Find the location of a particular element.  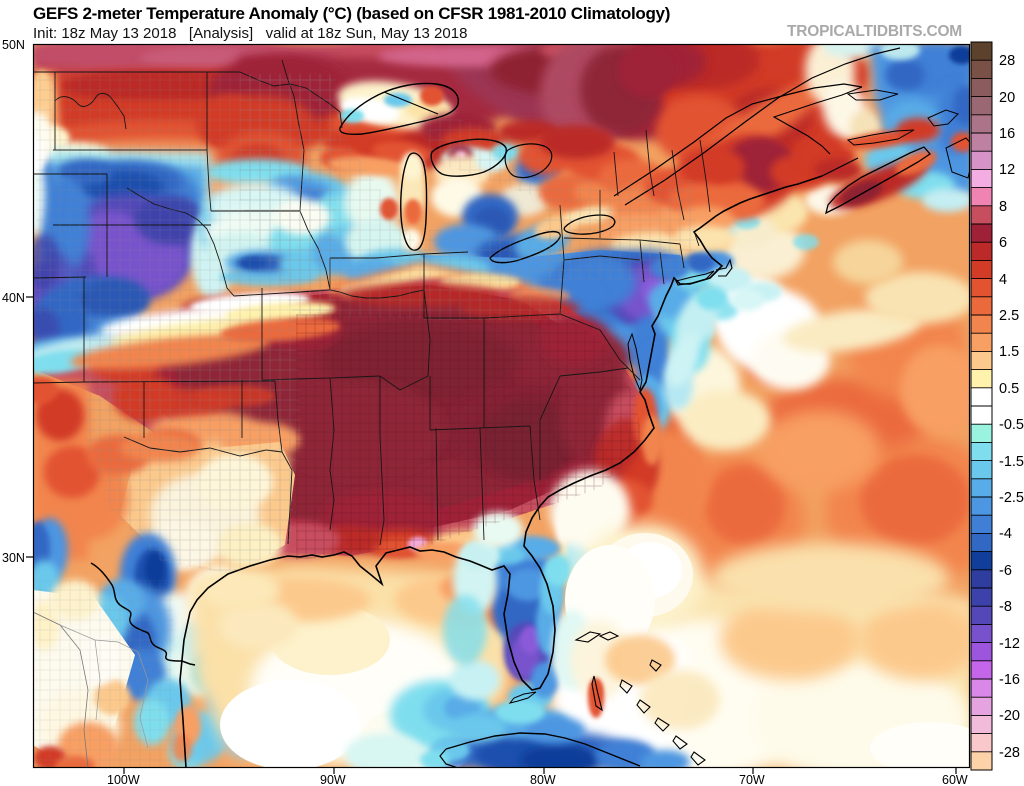

svg-text: 20 is located at coordinates (1007, 98).